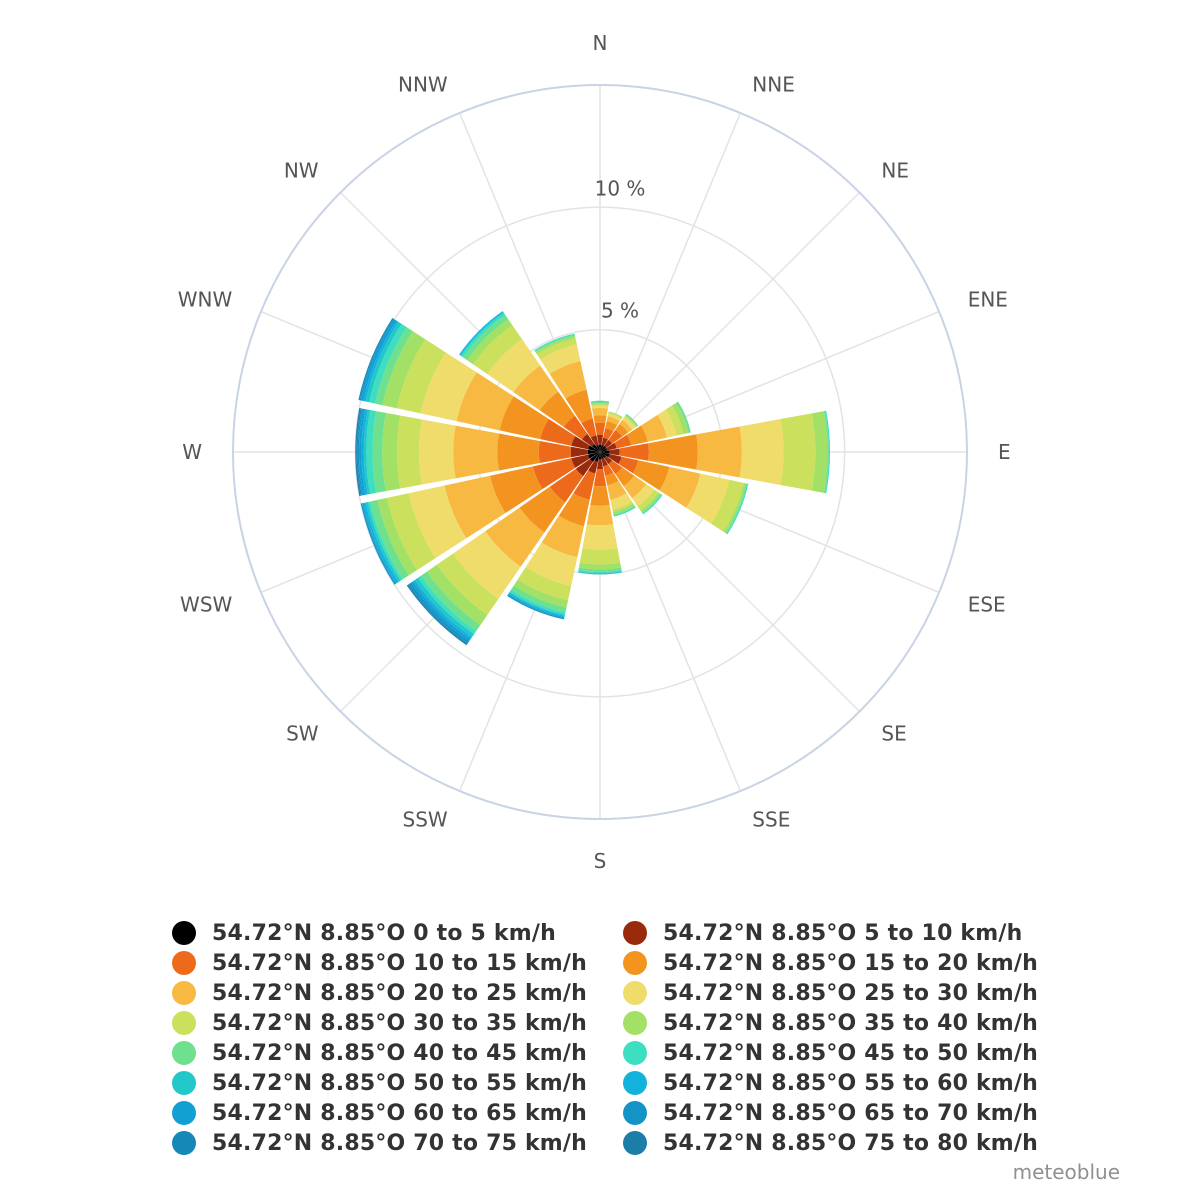 The height and width of the screenshot is (1200, 1200). What do you see at coordinates (1004, 452) in the screenshot?
I see `direction-label-e: E` at bounding box center [1004, 452].